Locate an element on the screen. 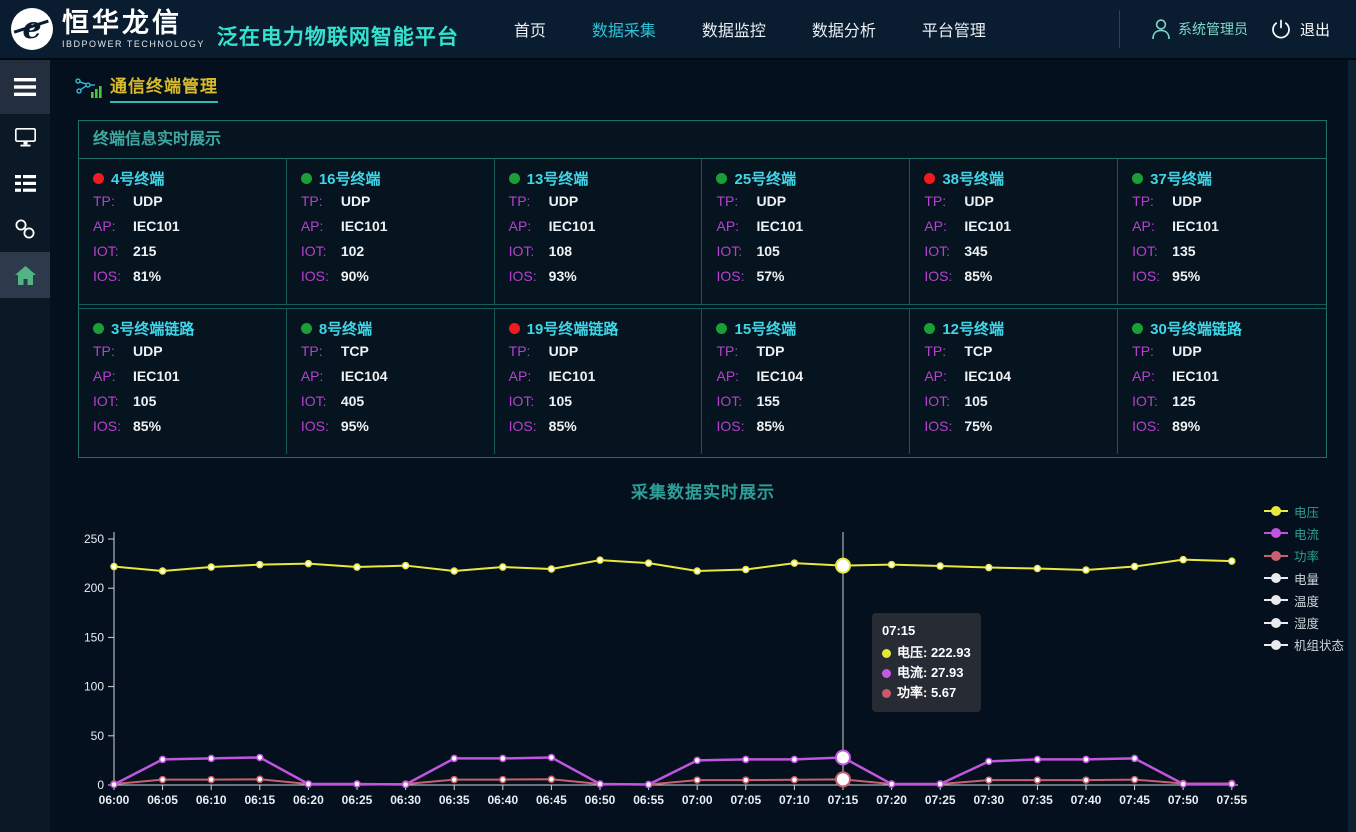 The width and height of the screenshot is (1356, 832). legend-item-湿度: 湿度 is located at coordinates (1304, 622).